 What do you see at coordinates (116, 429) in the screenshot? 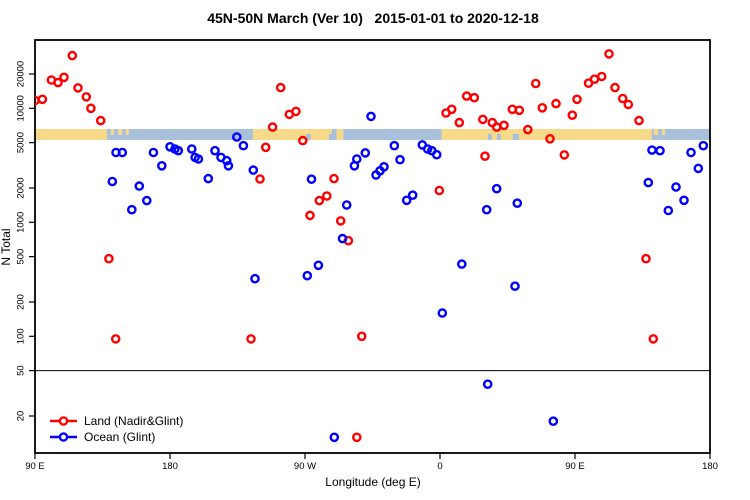
I see `legend: Land (Nadir&Glint) Ocean (Glint)` at bounding box center [116, 429].